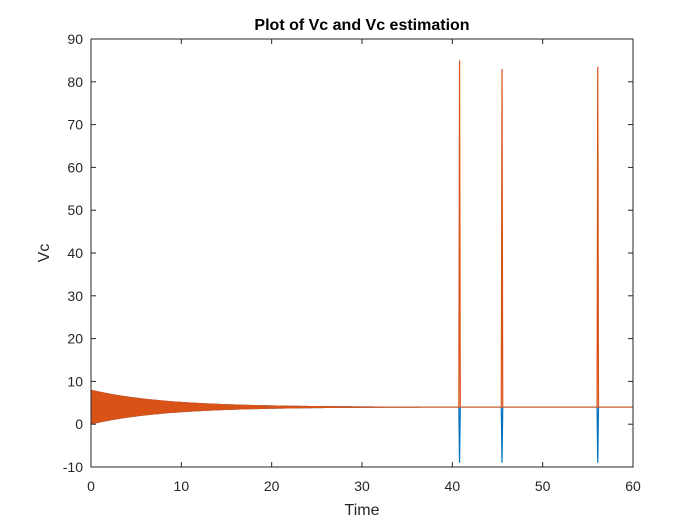 This screenshot has height=525, width=700. Describe the element at coordinates (75, 253) in the screenshot. I see `y-tick-label: 40` at that location.